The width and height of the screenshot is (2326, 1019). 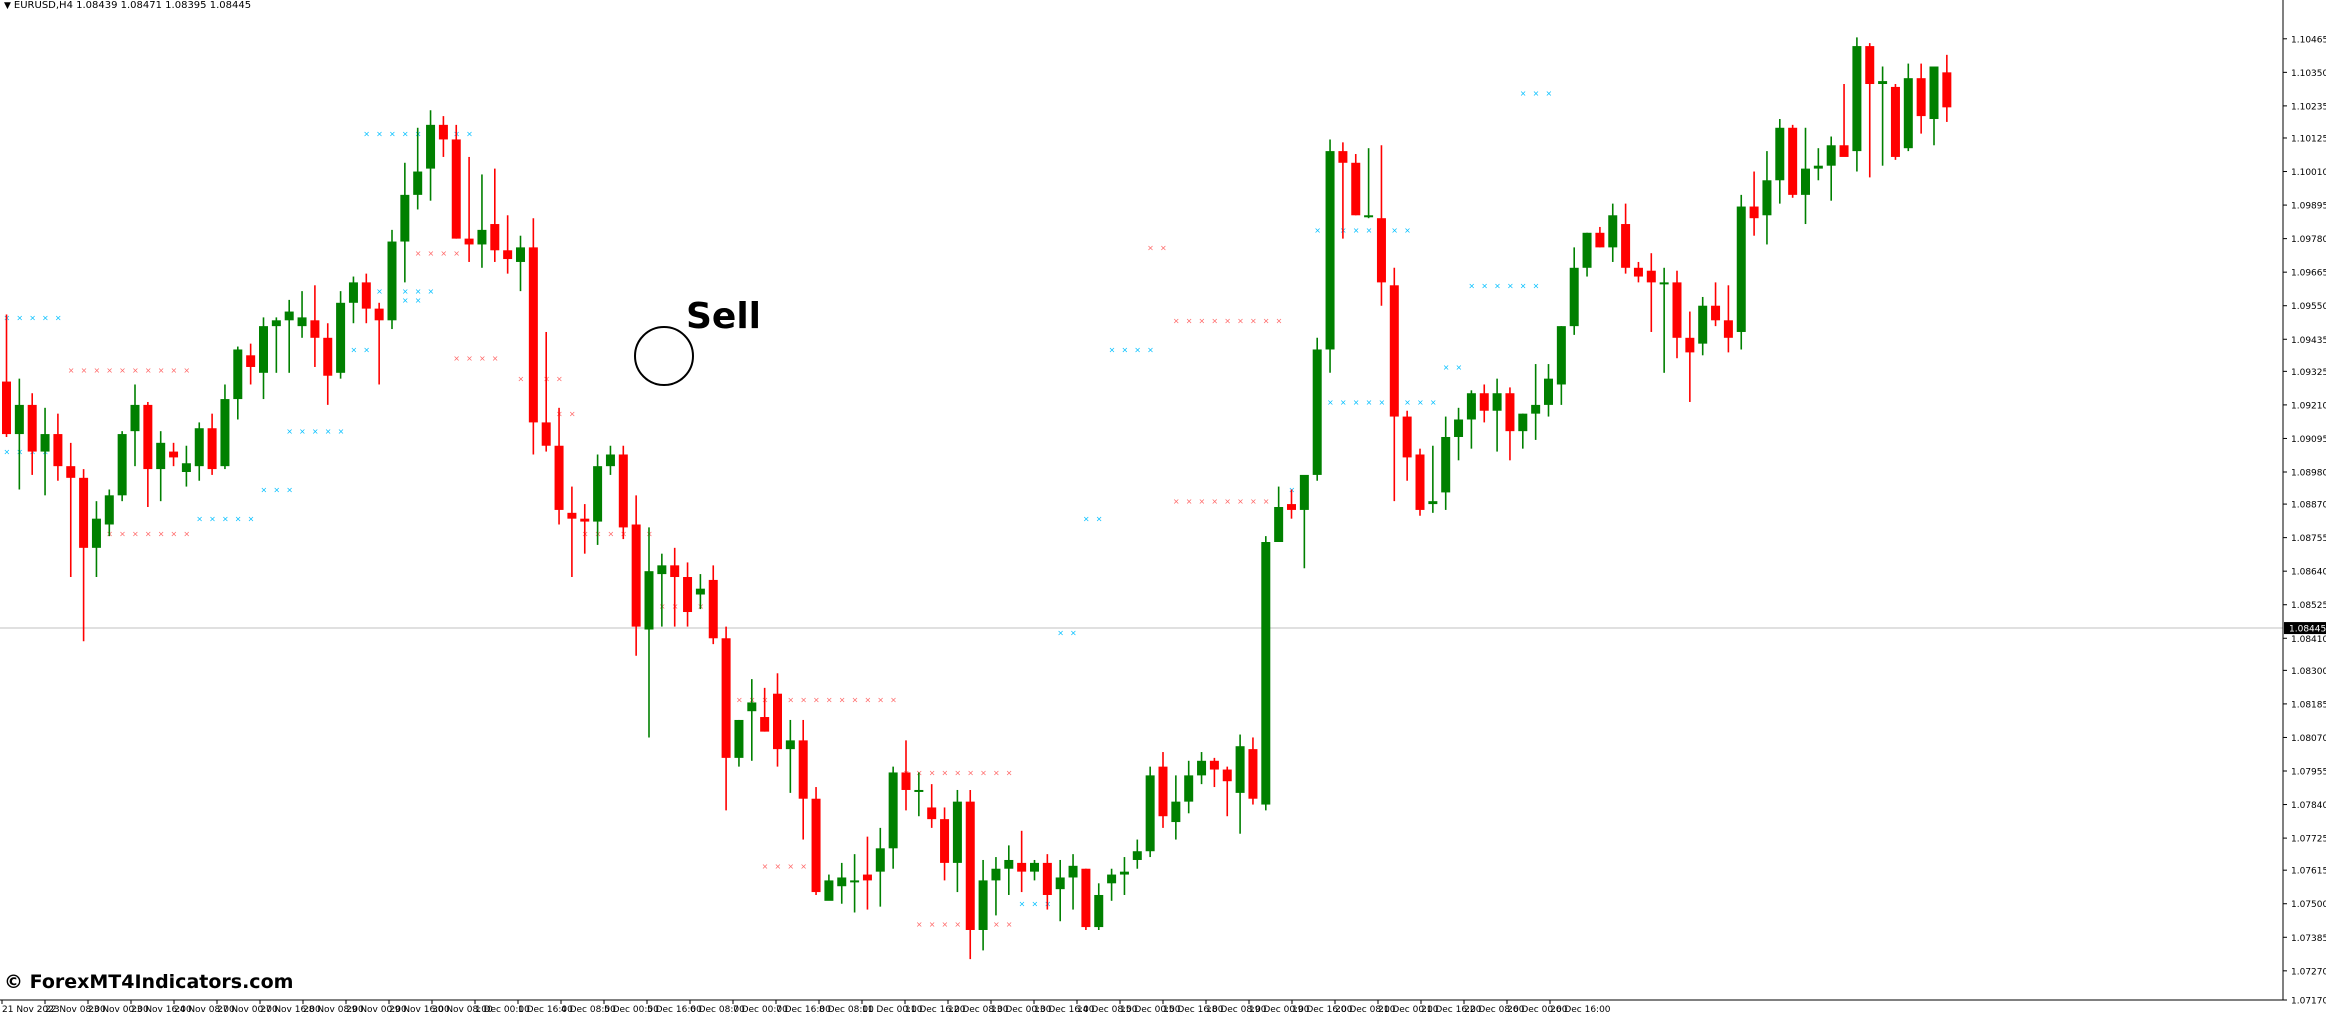 What do you see at coordinates (1580, 1010) in the screenshot?
I see `x-tick-label: 26 Dec 16:00` at bounding box center [1580, 1010].